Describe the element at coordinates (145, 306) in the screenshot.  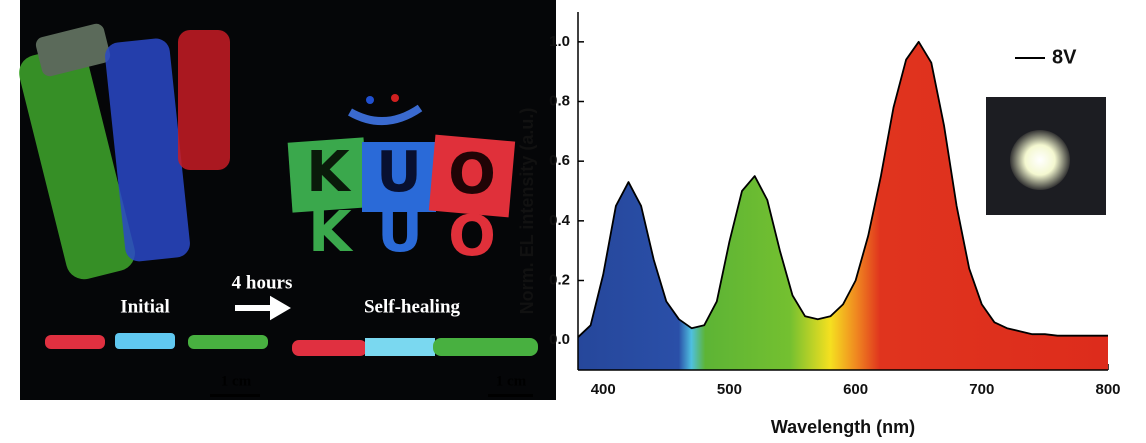
I see `photo-label: Initial` at that location.